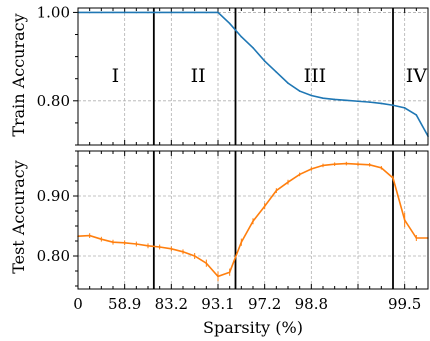 This screenshot has height=341, width=430. I want to click on xtick-label-3: 93.1, so click(217, 304).